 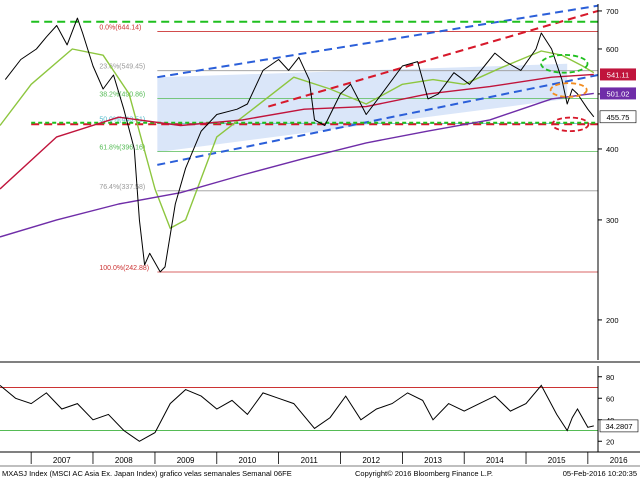 What do you see at coordinates (122, 94) in the screenshot?
I see `fib-label: 38.2%(490.86)` at bounding box center [122, 94].